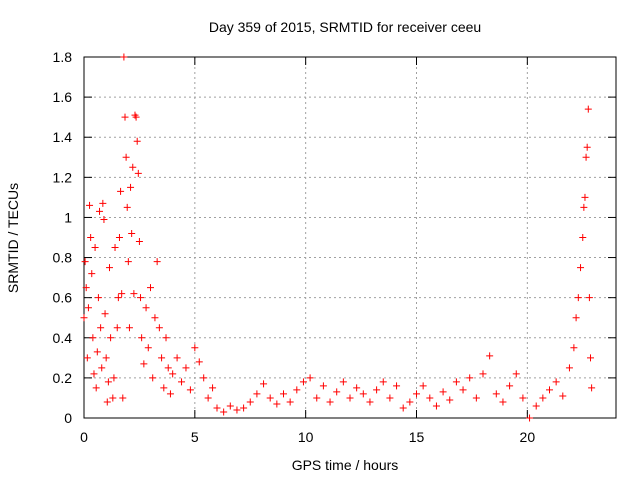 This screenshot has height=480, width=640. What do you see at coordinates (345, 465) in the screenshot?
I see `x-axis-title: GPS time / hours` at bounding box center [345, 465].